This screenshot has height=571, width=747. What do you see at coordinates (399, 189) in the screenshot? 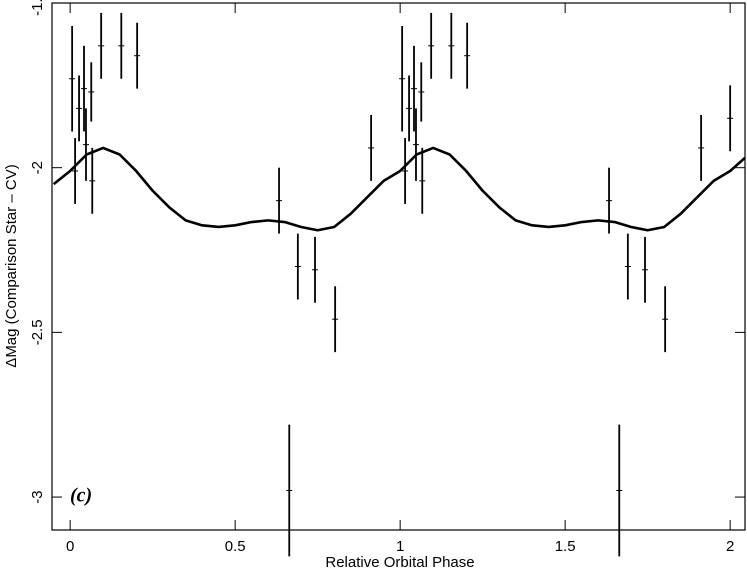
I see `model-curve` at bounding box center [399, 189].